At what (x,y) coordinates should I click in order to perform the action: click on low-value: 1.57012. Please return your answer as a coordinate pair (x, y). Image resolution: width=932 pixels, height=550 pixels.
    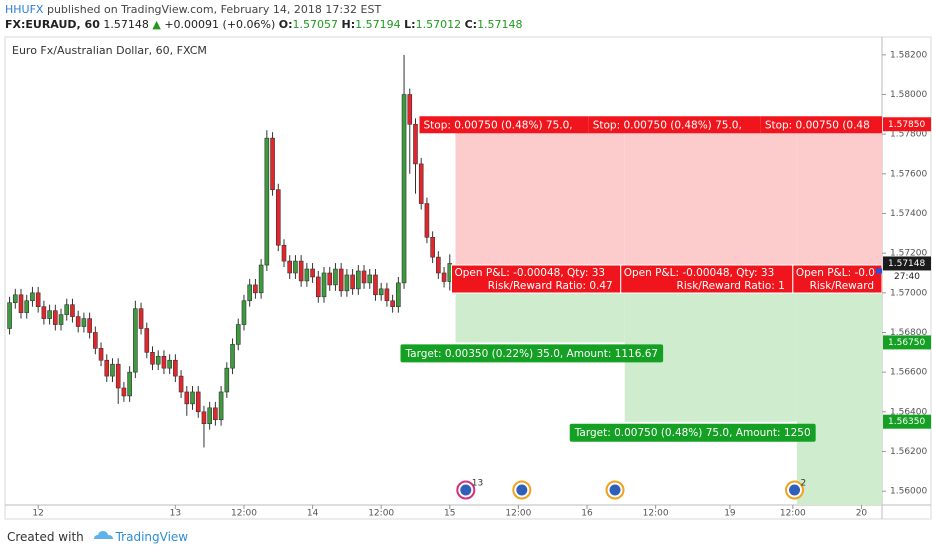
    Looking at the image, I should click on (438, 24).